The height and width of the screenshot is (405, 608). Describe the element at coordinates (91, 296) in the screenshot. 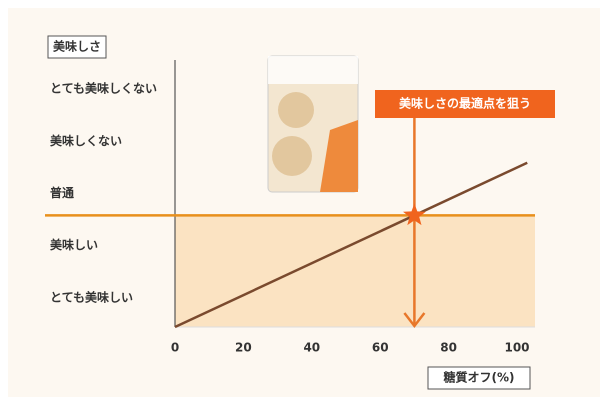

I see `y-tick-label: とても美味しい` at that location.